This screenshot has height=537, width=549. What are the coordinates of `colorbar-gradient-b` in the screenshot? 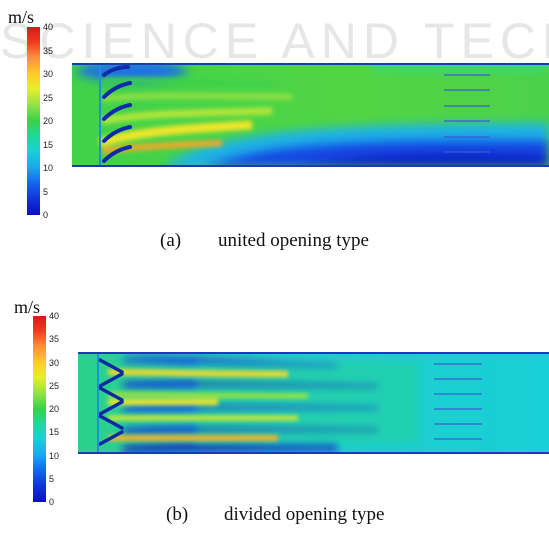 It's located at (39, 409).